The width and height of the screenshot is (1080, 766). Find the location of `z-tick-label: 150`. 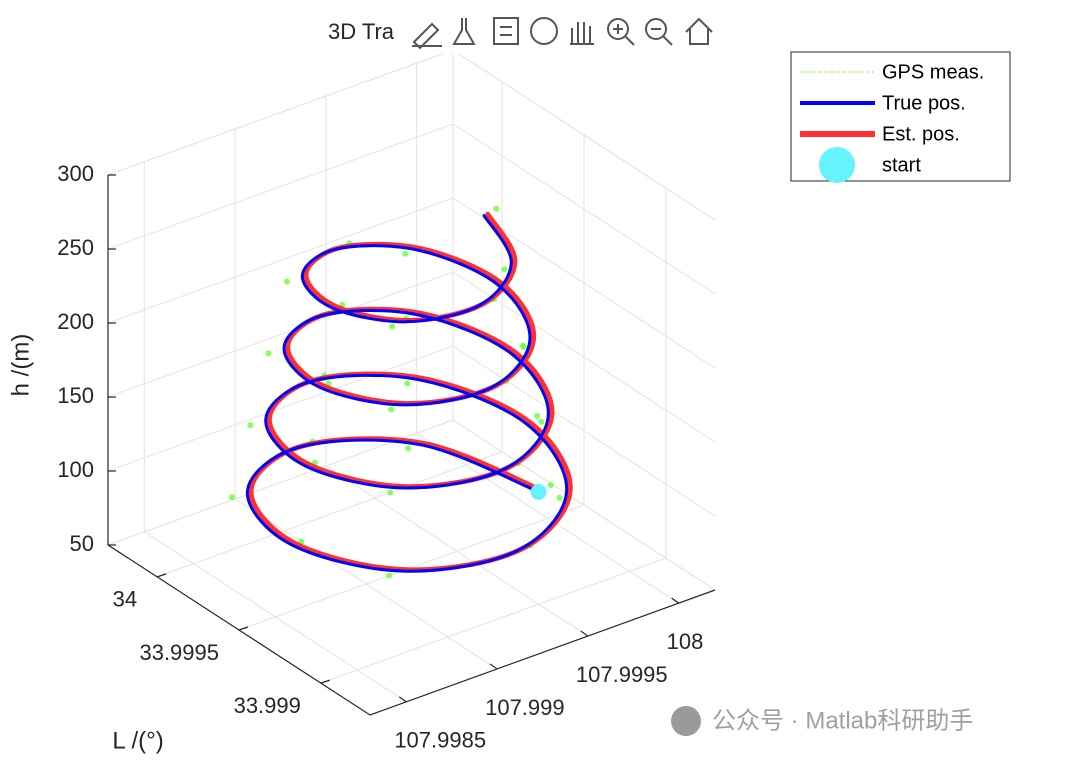

z-tick-label: 150 is located at coordinates (75, 395).